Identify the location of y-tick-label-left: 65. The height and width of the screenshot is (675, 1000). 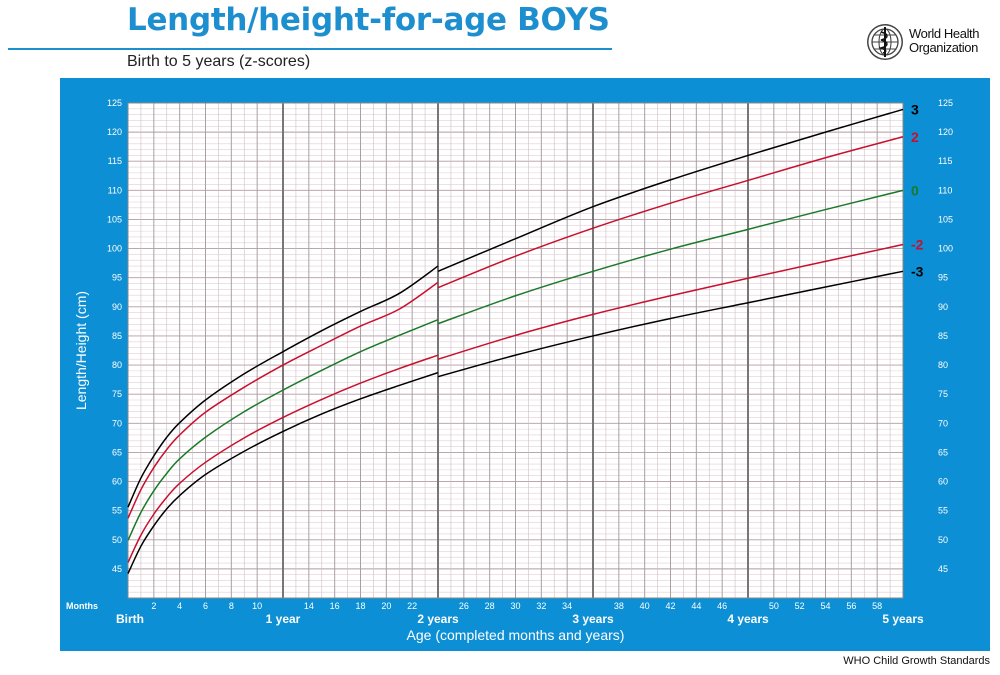
(117, 452).